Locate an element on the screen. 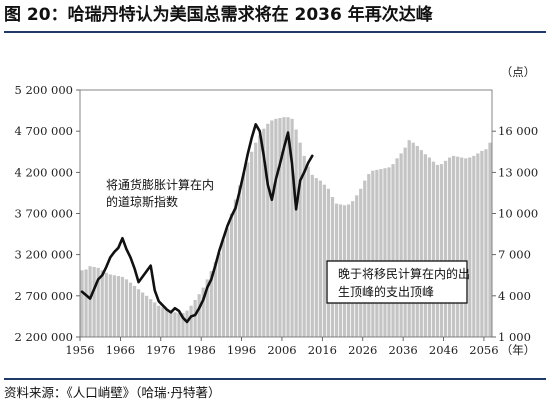  x-axis-tick-label: 2046 is located at coordinates (443, 350).